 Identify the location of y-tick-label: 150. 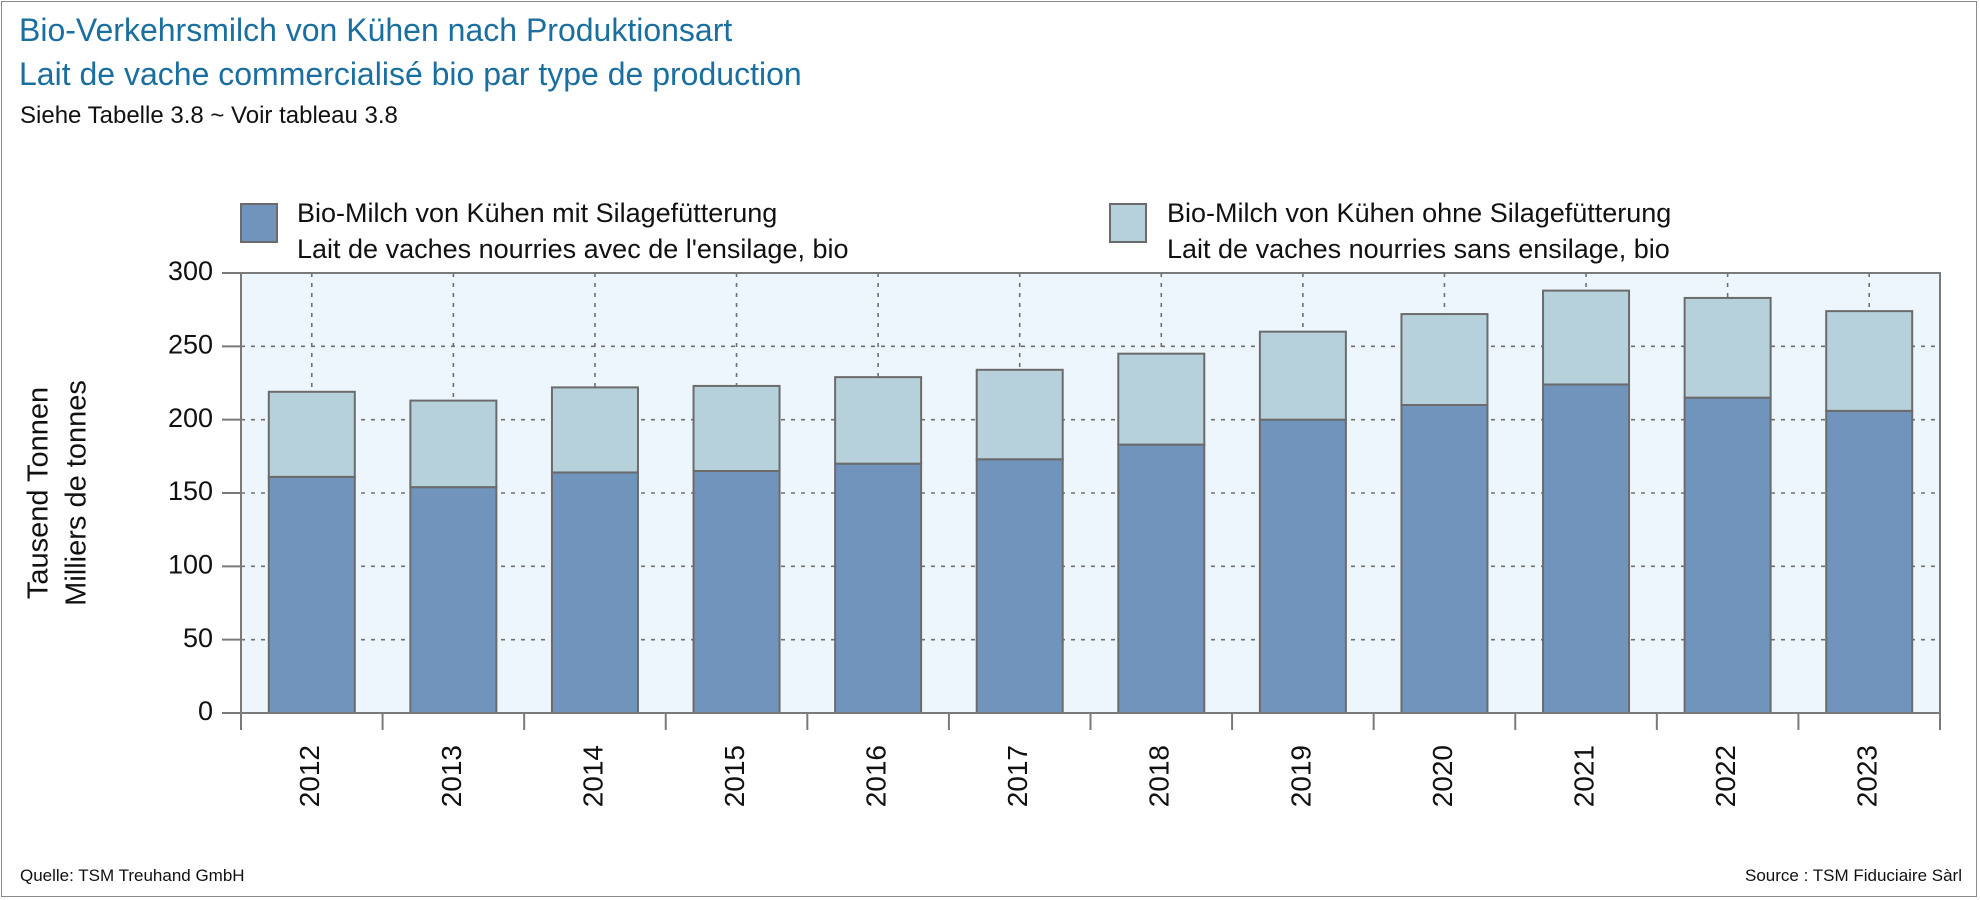
(190, 491).